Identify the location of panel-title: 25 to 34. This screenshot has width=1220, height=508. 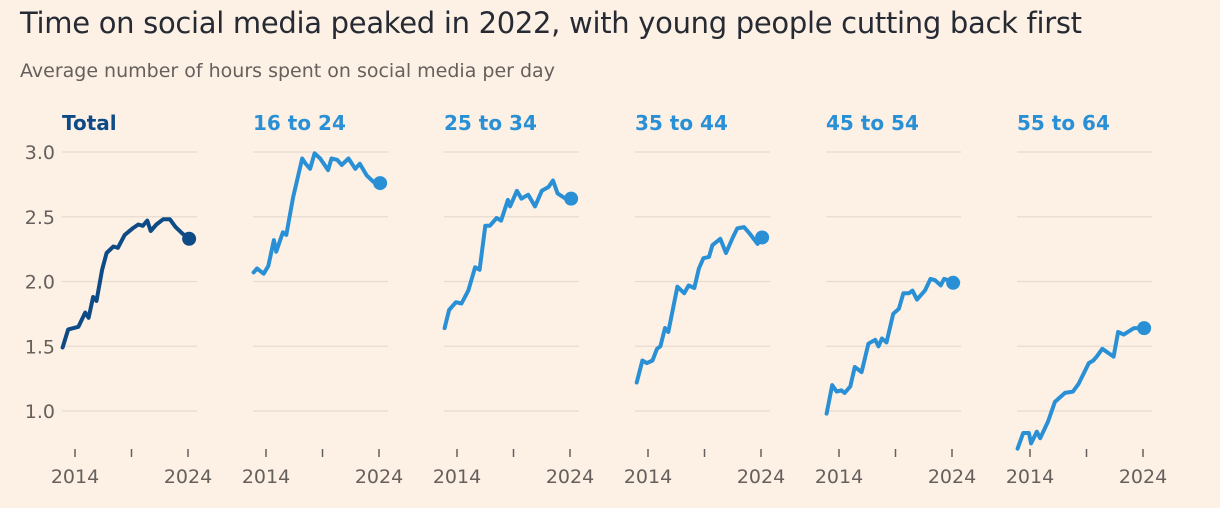
(490, 123).